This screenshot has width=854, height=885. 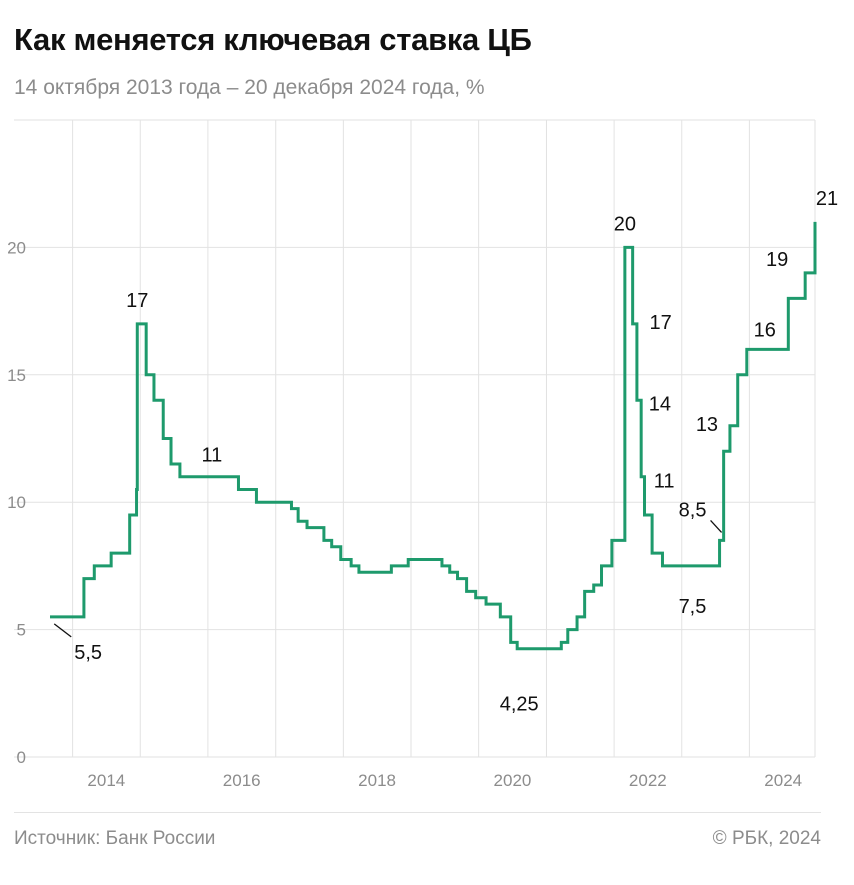 I want to click on copyright-note: © РБК, 2024, so click(x=766, y=838).